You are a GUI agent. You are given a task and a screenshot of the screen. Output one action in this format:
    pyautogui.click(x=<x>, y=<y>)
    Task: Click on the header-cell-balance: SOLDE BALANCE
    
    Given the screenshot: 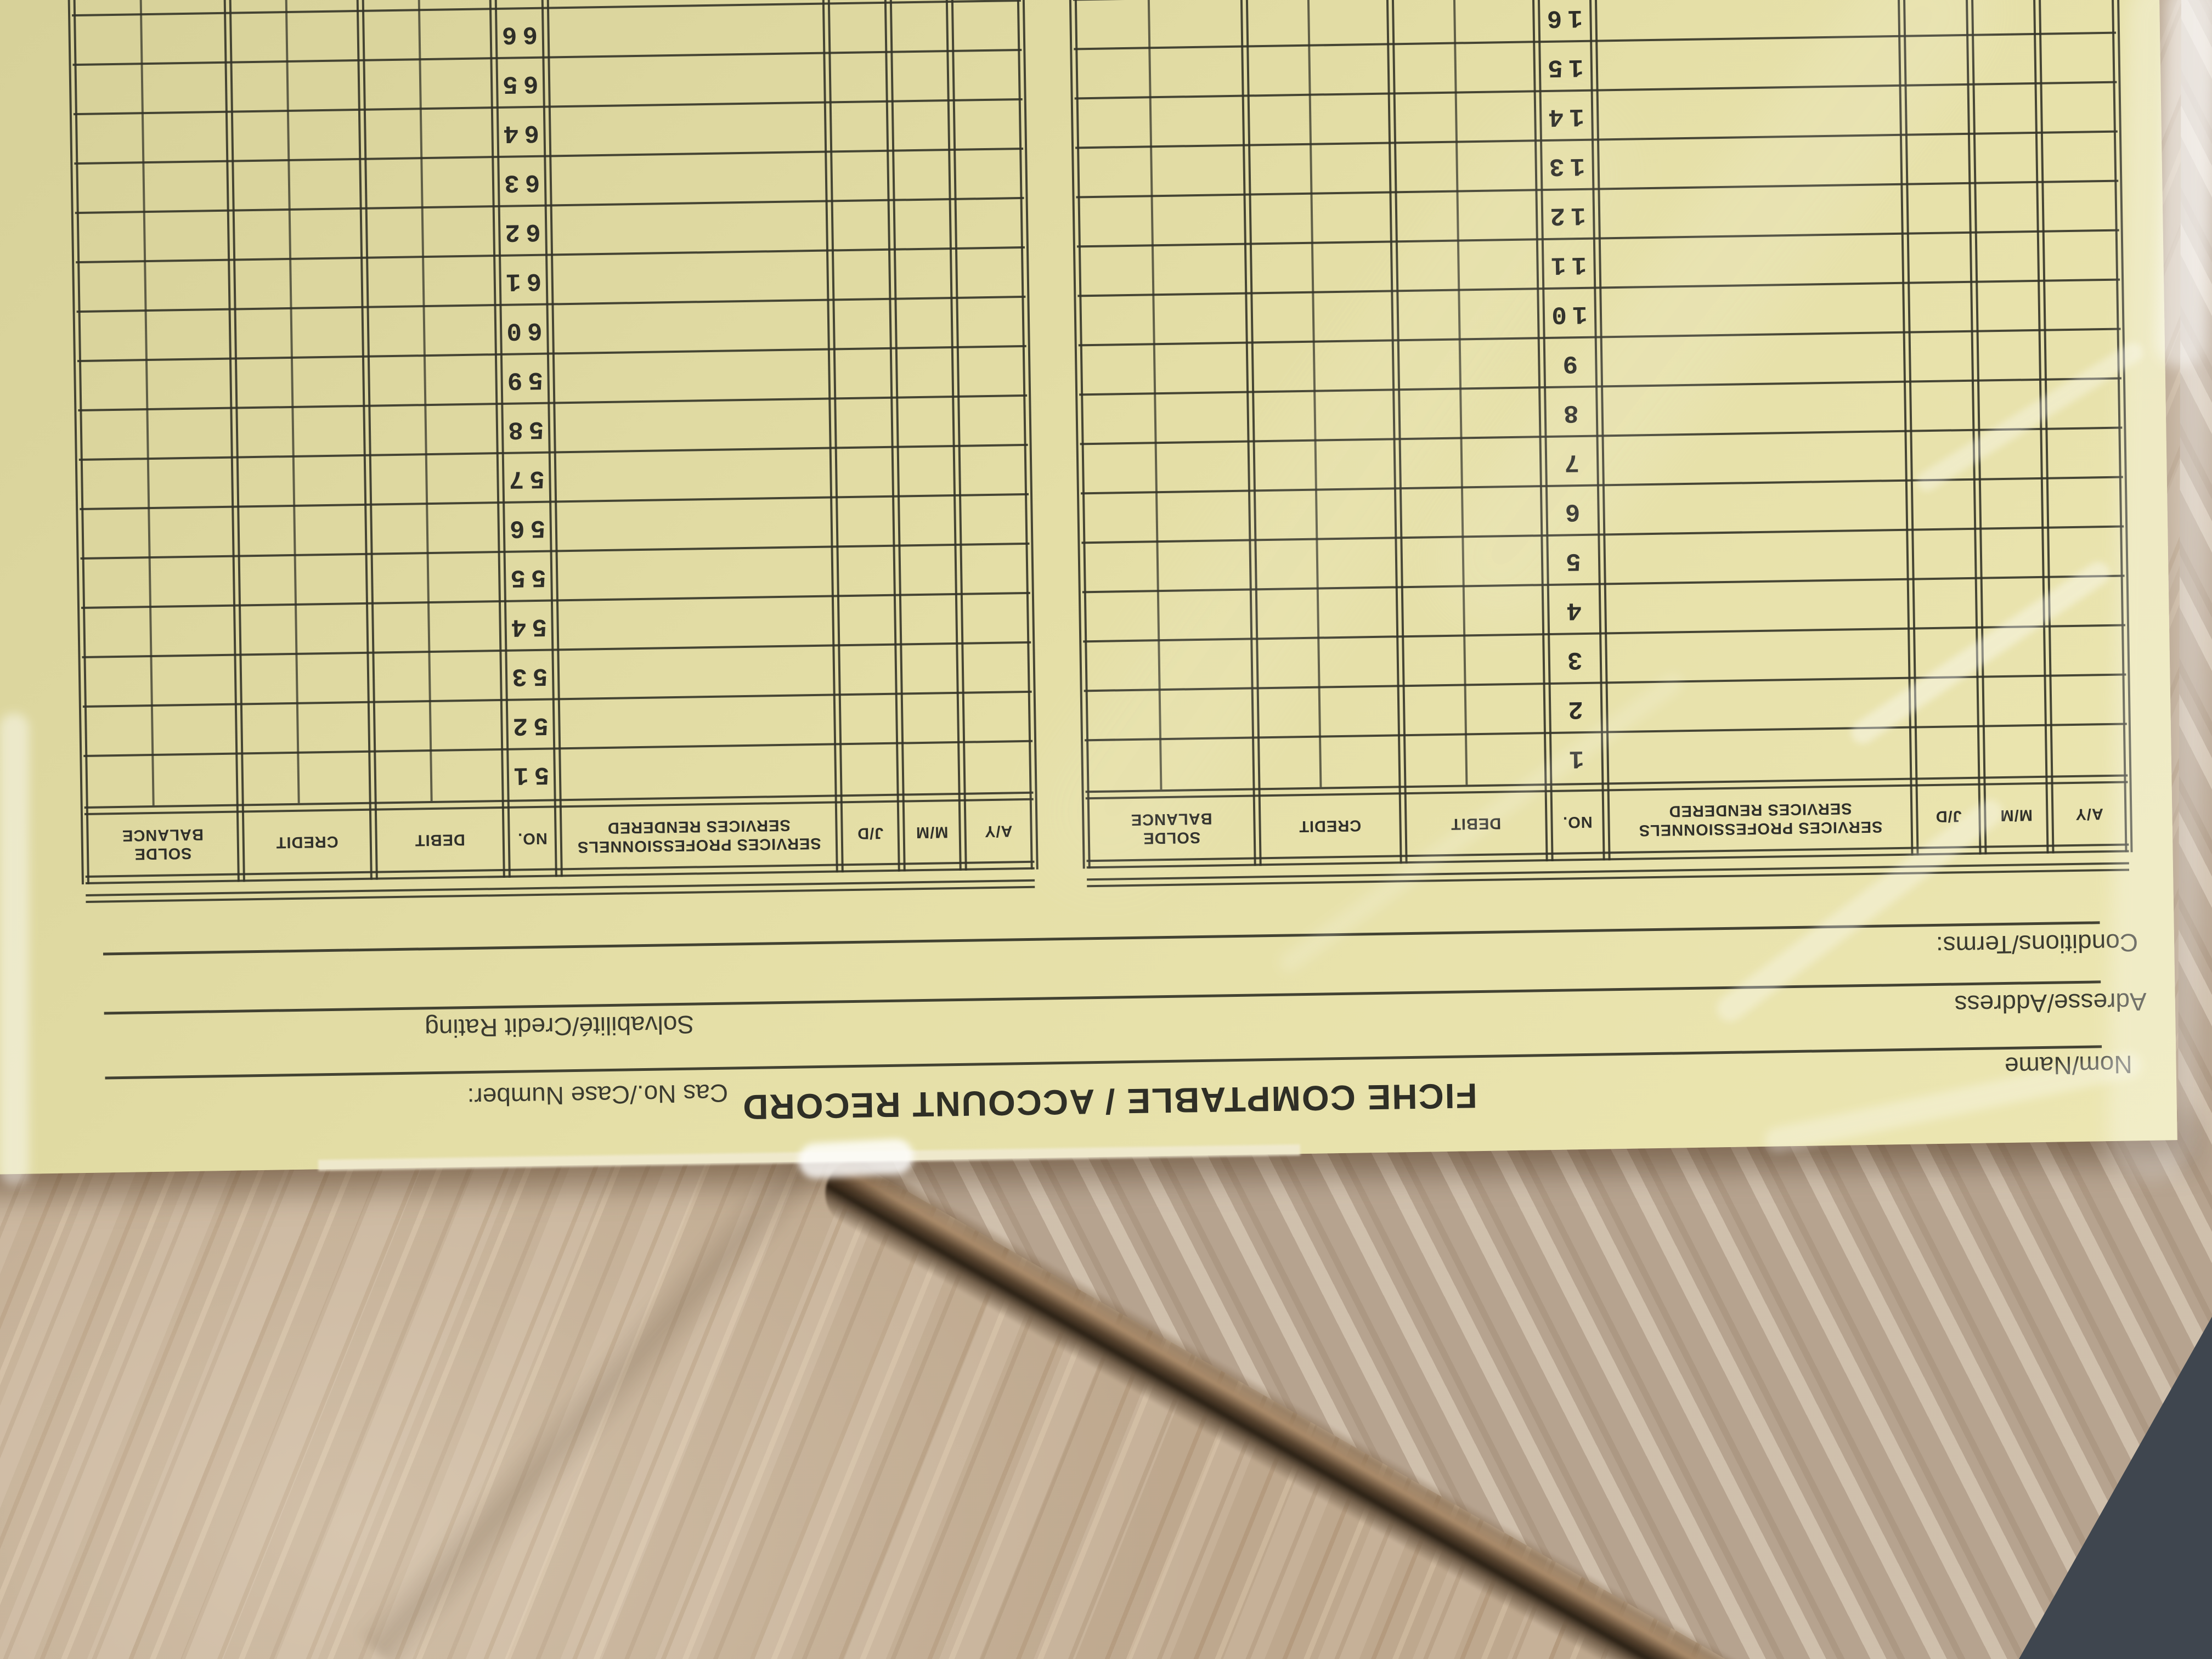 What is the action you would take?
    pyautogui.click(x=162, y=844)
    